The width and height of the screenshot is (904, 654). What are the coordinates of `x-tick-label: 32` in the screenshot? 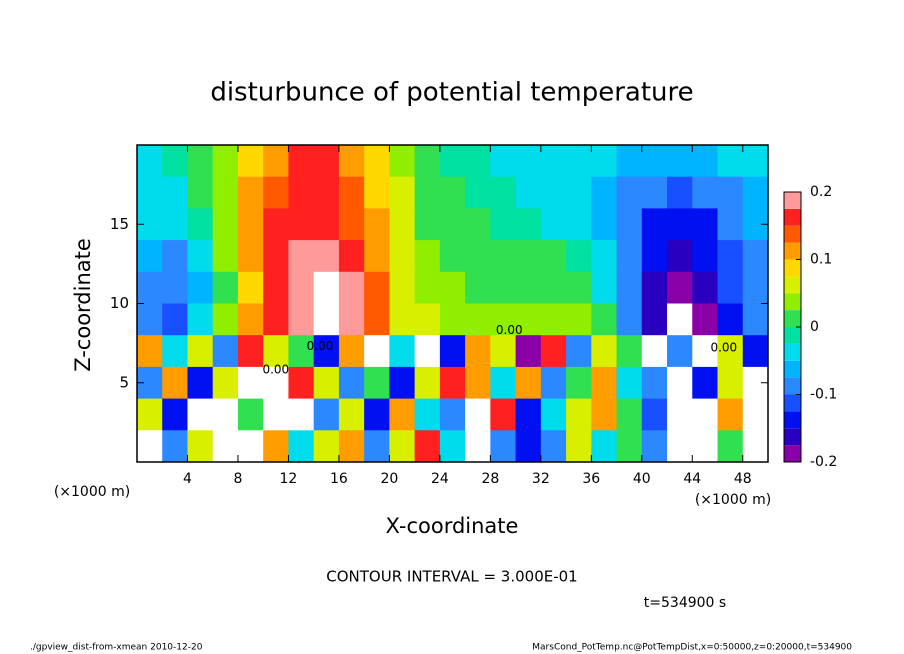 It's located at (541, 479).